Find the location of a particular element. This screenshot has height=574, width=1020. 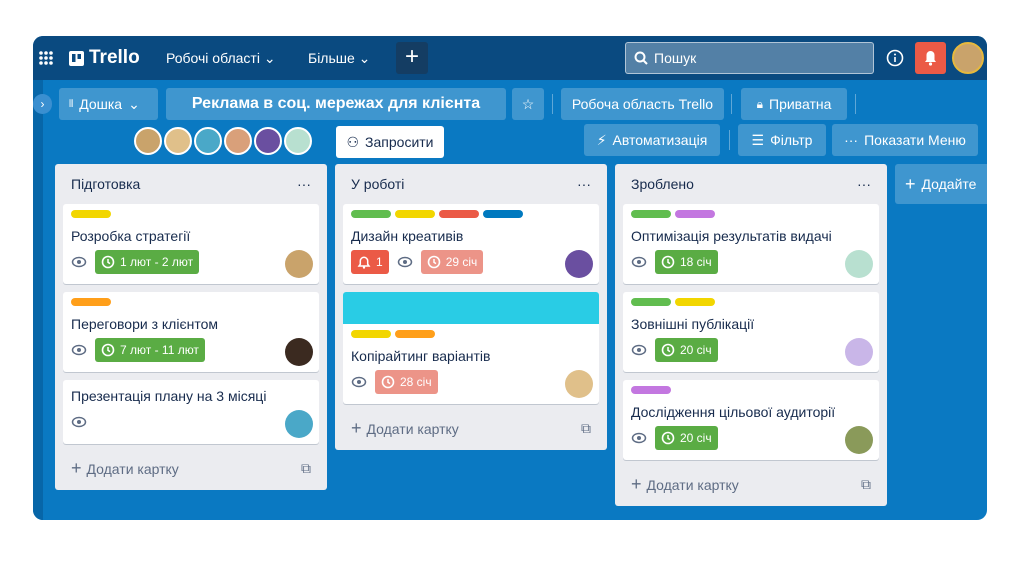

due-date-badge: 18 січ is located at coordinates (686, 262).